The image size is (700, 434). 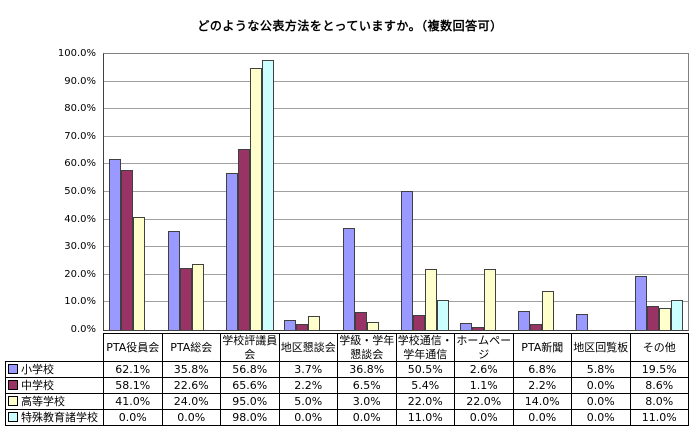 What do you see at coordinates (80, 136) in the screenshot?
I see `y-axis-tick-label: 70.0%` at bounding box center [80, 136].